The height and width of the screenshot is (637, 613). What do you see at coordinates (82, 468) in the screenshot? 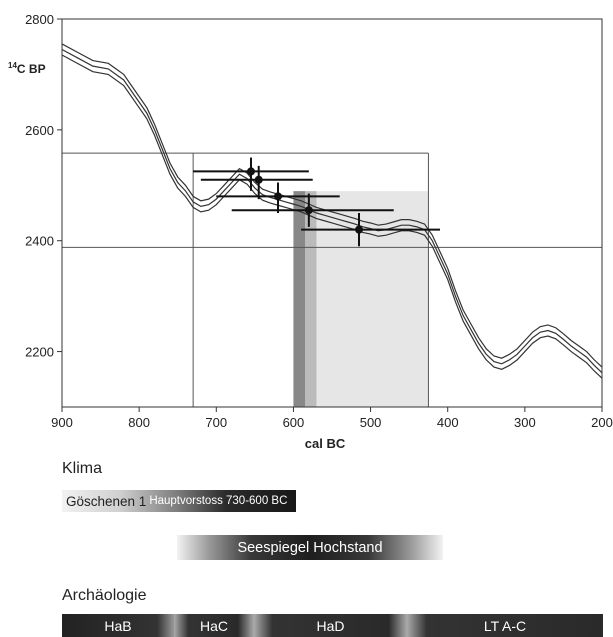
I see `klima-heading: Klima` at bounding box center [82, 468].